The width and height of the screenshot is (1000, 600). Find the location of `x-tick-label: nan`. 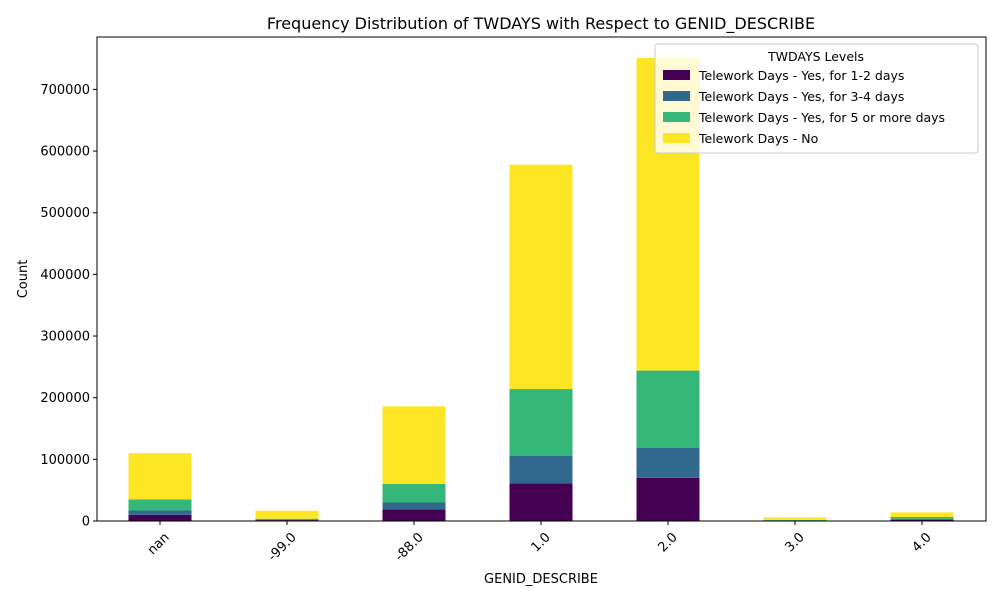

x-tick-label: nan is located at coordinates (159, 544).